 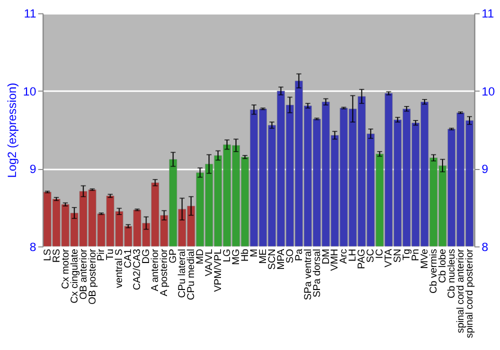 What do you see at coordinates (407, 254) in the screenshot?
I see `x-tick-label: Tg` at bounding box center [407, 254].